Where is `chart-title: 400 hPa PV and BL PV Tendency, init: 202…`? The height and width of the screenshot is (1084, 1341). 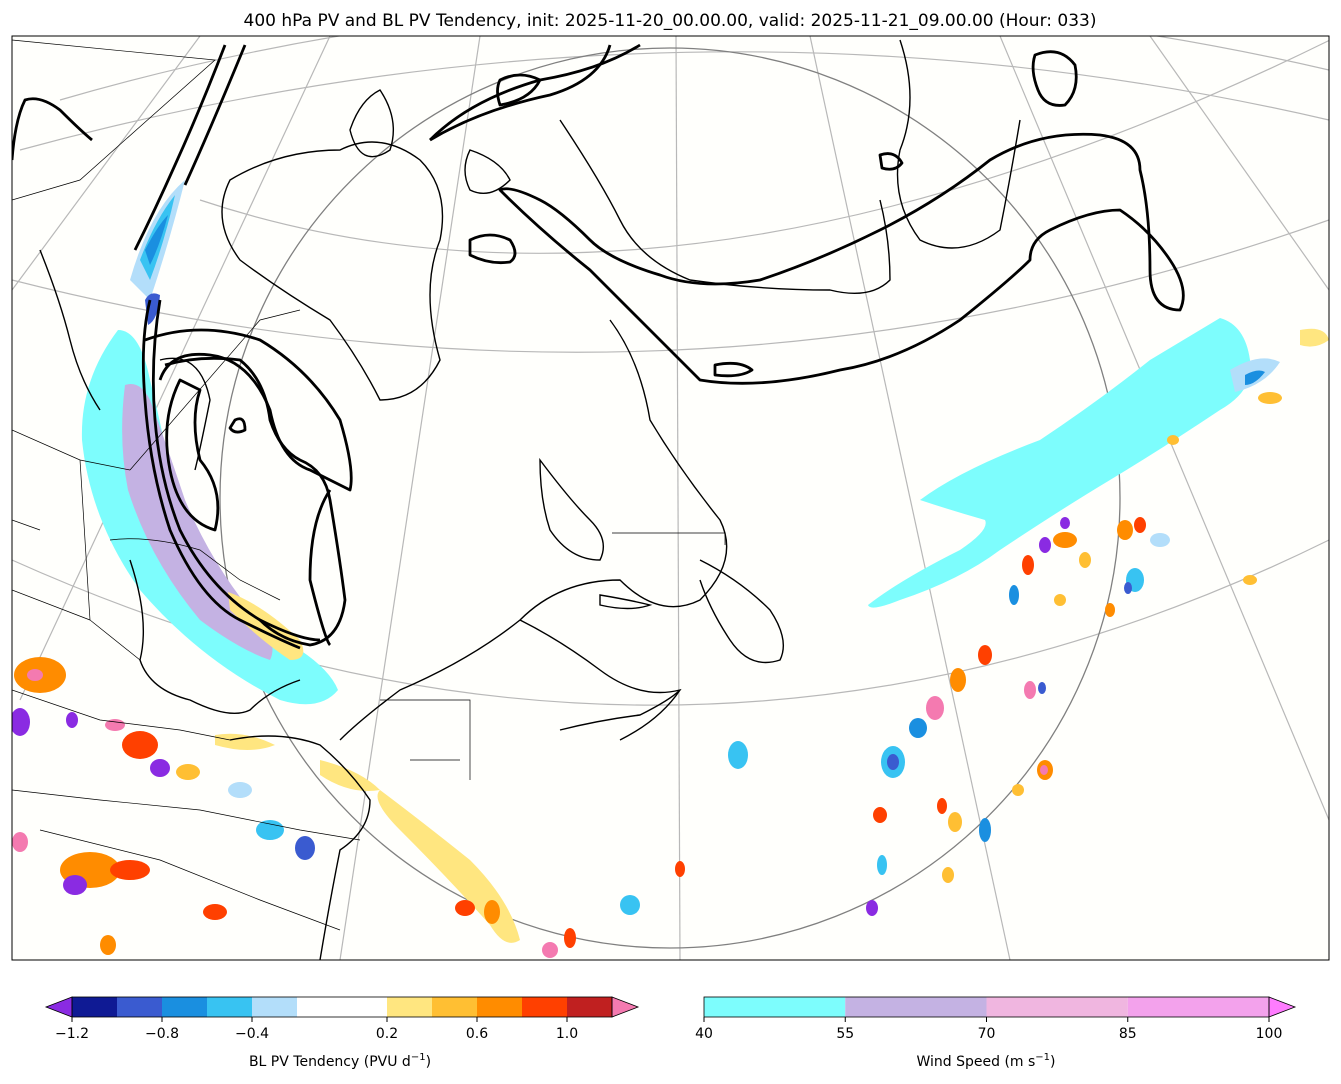
chart-title: 400 hPa PV and BL PV Tendency, init: 202… is located at coordinates (670, 21).